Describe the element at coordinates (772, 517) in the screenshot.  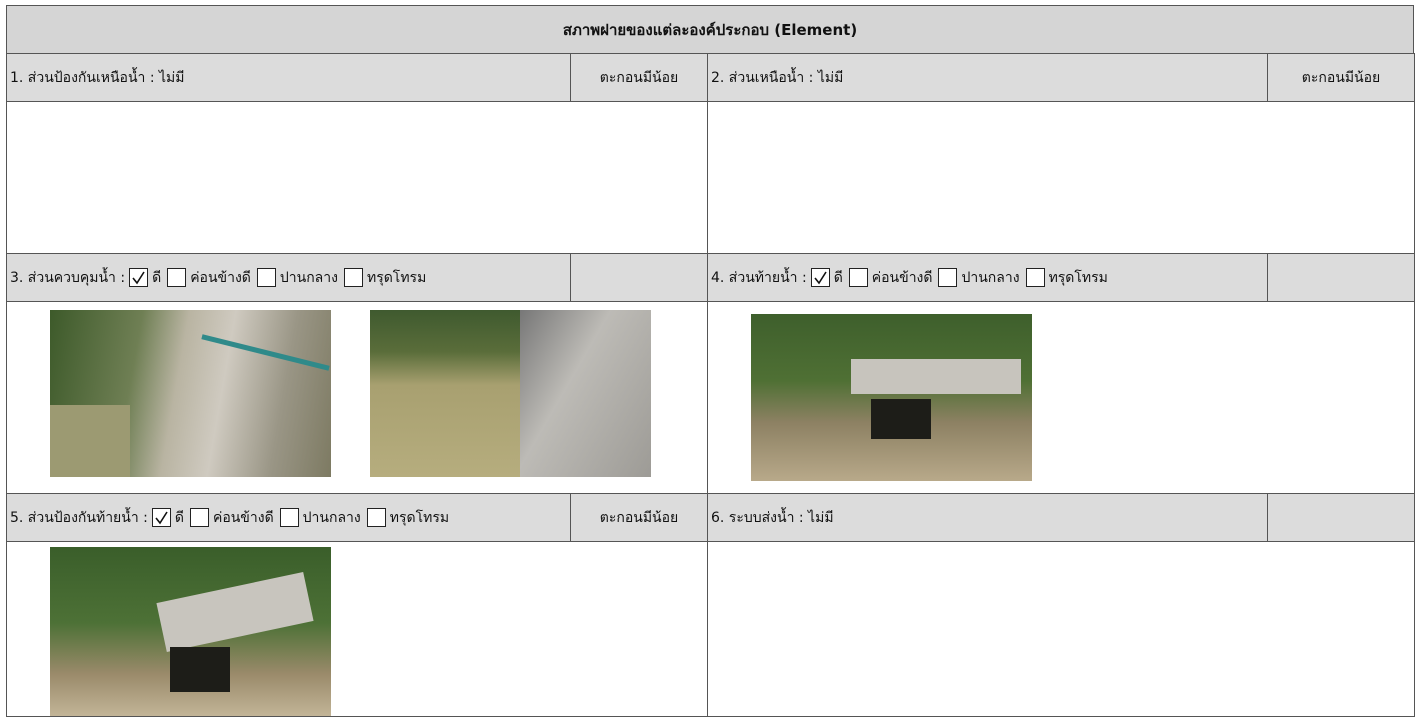
I see `section-label: 6. ระบบส่งน้ำ : ไม่มี` at that location.